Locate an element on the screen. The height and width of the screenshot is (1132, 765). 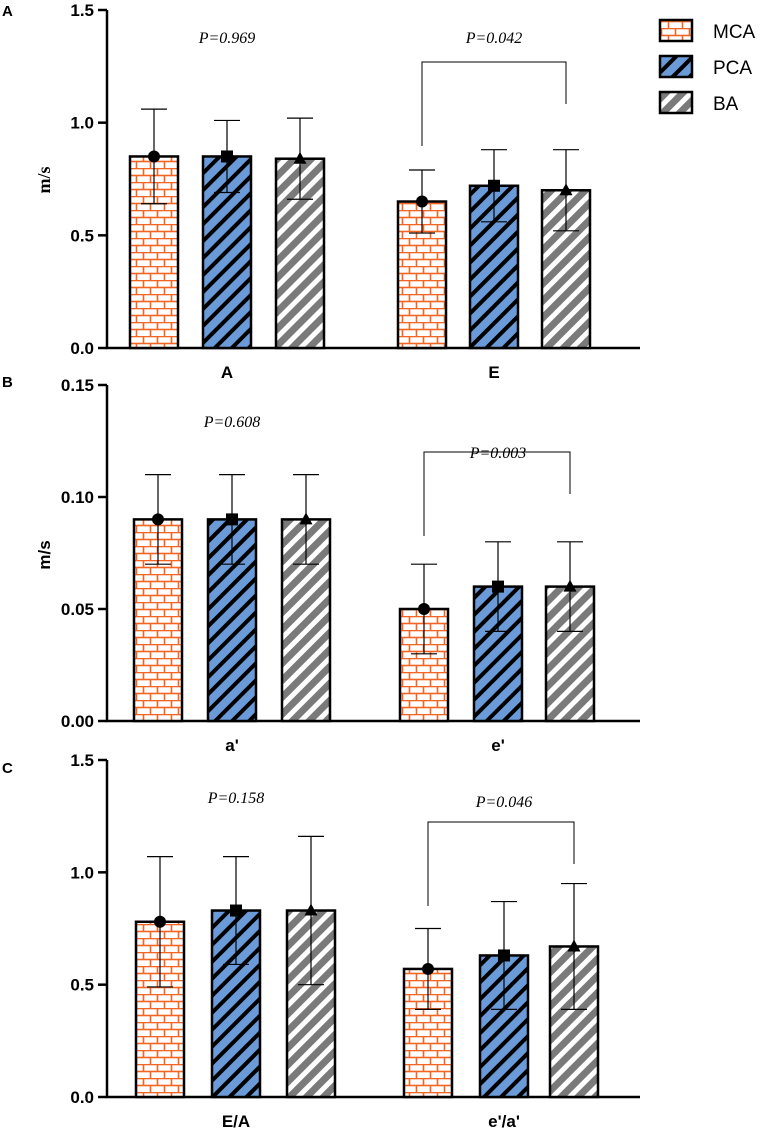
category-label: E/A is located at coordinates (236, 1121).